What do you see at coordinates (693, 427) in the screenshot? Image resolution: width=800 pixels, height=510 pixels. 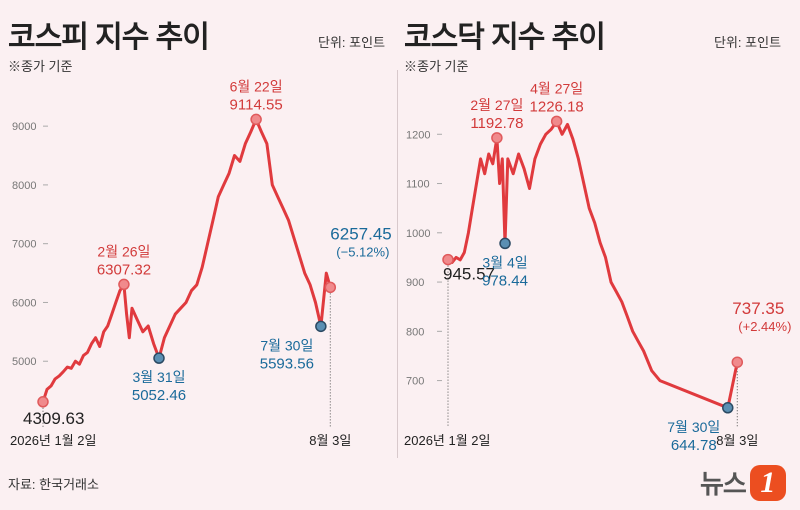 I see `kosdaq-point-date: 7월 30일` at bounding box center [693, 427].